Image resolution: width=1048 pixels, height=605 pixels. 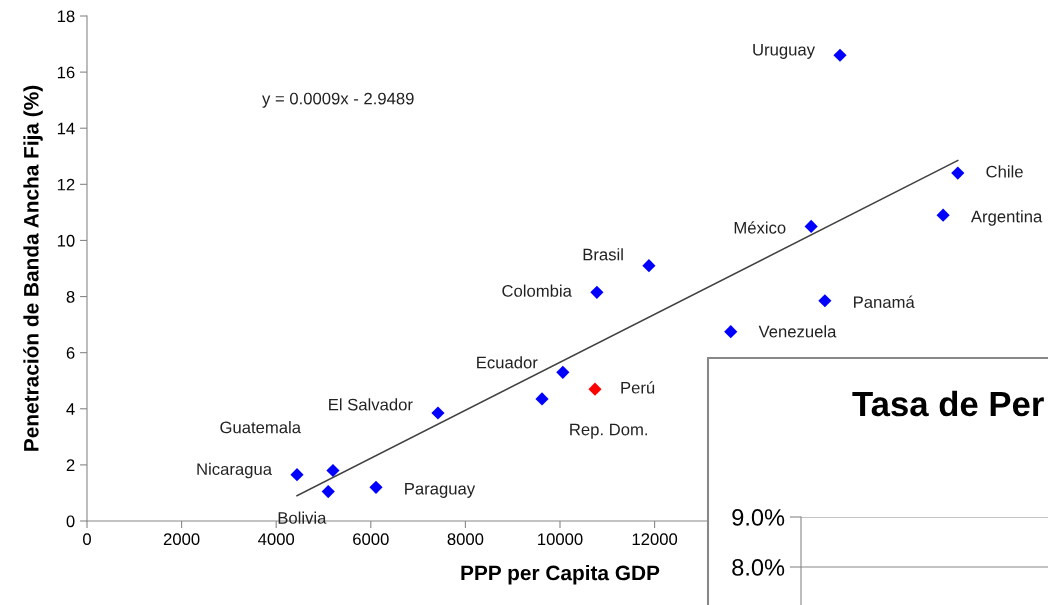 What do you see at coordinates (560, 539) in the screenshot?
I see `x-tick-label: 10000` at bounding box center [560, 539].